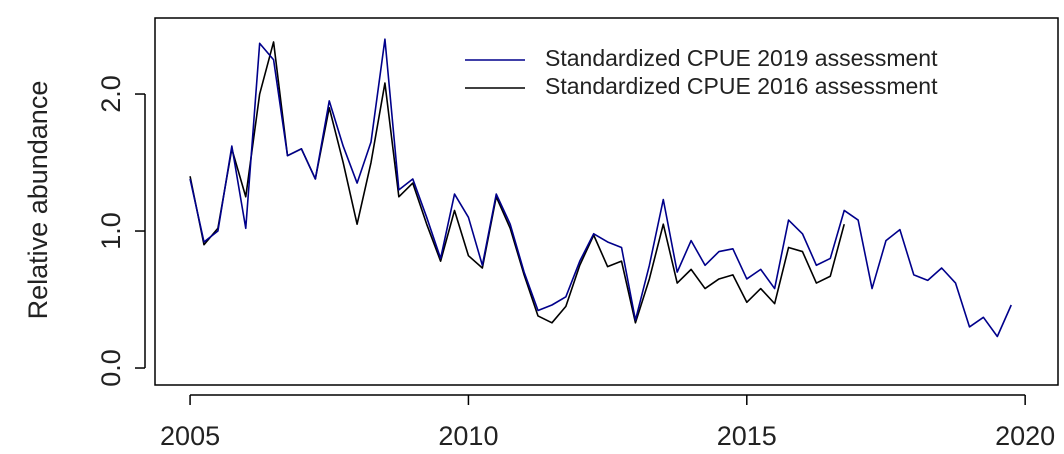 The width and height of the screenshot is (1064, 454). I want to click on x-tick-label: 2020, so click(1025, 436).